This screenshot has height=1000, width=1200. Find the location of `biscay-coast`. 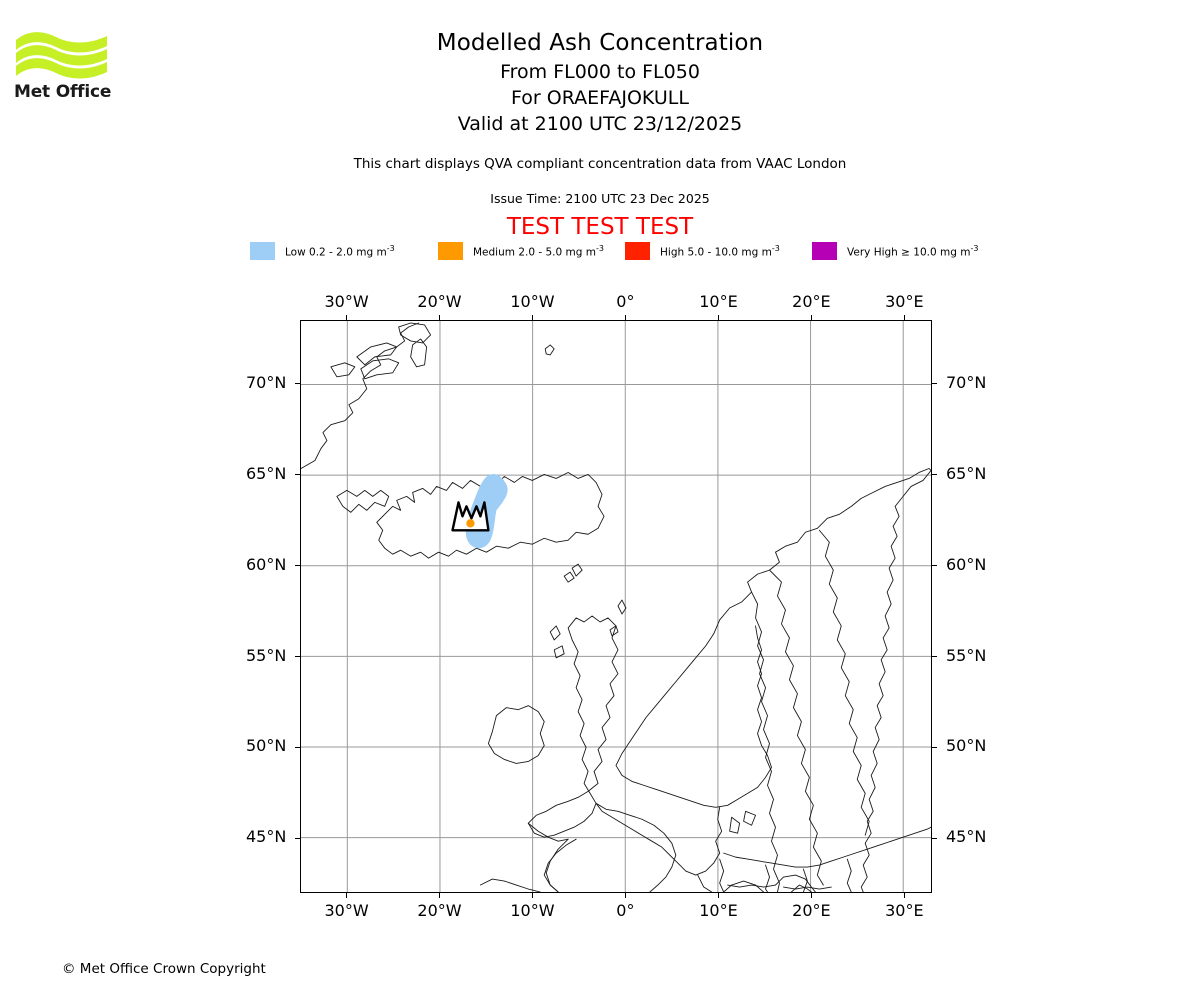

biscay-coast is located at coordinates (560, 865).